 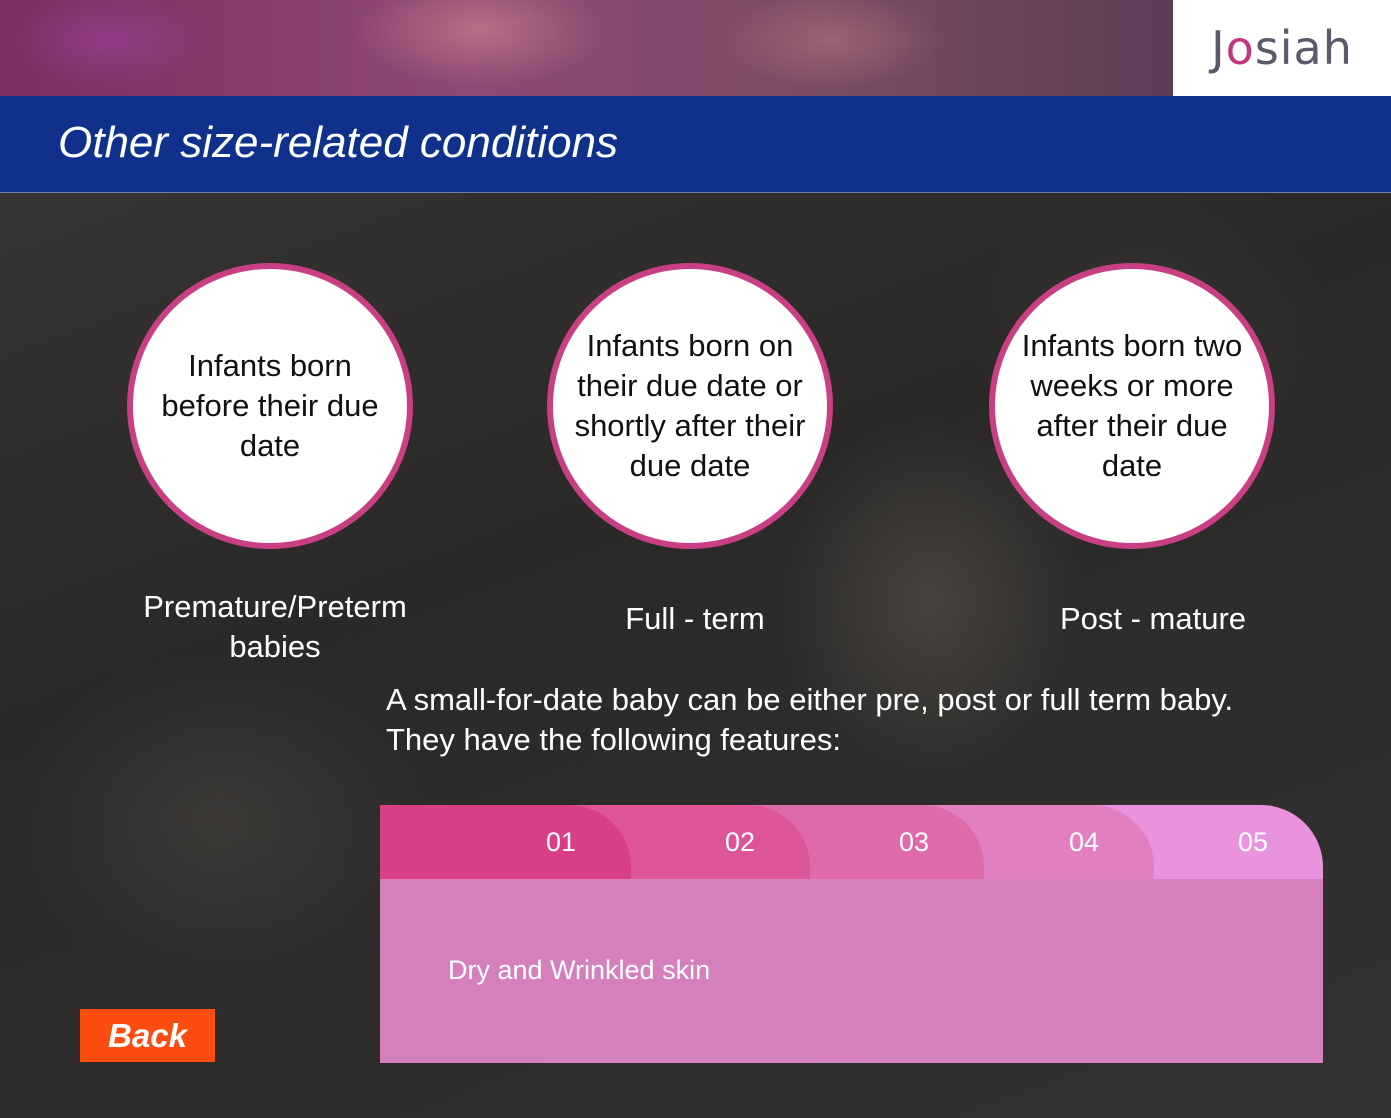 I want to click on logo: Josiah, so click(x=1282, y=48).